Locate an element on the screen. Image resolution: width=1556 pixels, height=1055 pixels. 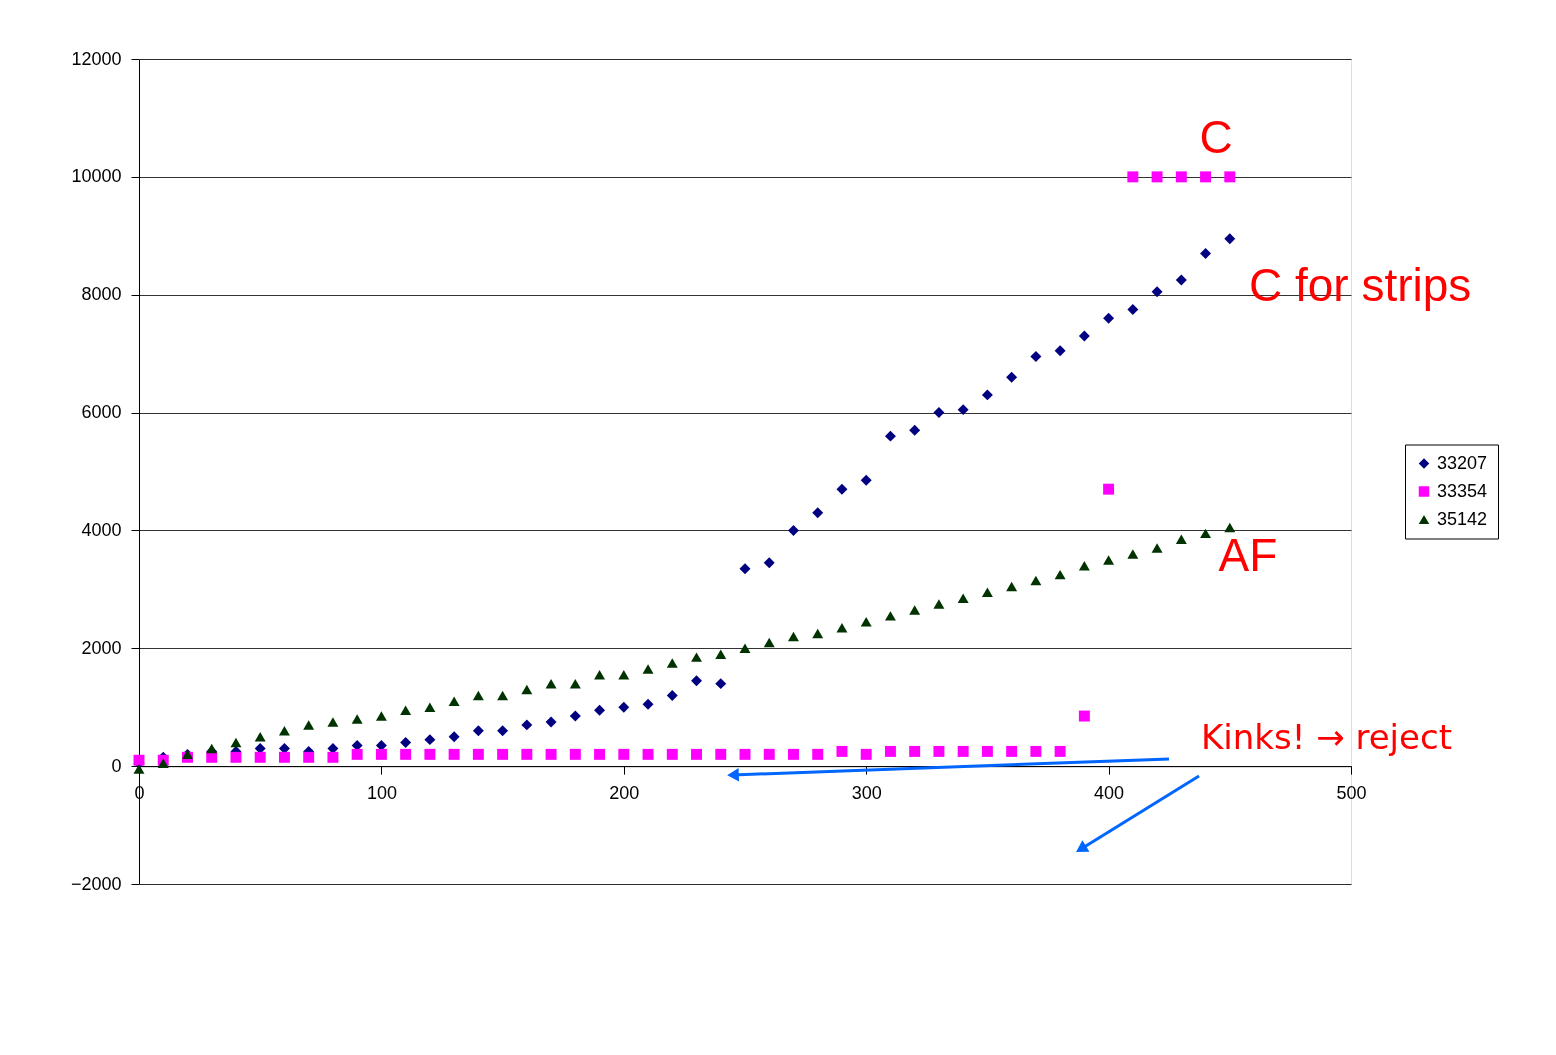
y-tick-label: 10000 is located at coordinates (96, 176).